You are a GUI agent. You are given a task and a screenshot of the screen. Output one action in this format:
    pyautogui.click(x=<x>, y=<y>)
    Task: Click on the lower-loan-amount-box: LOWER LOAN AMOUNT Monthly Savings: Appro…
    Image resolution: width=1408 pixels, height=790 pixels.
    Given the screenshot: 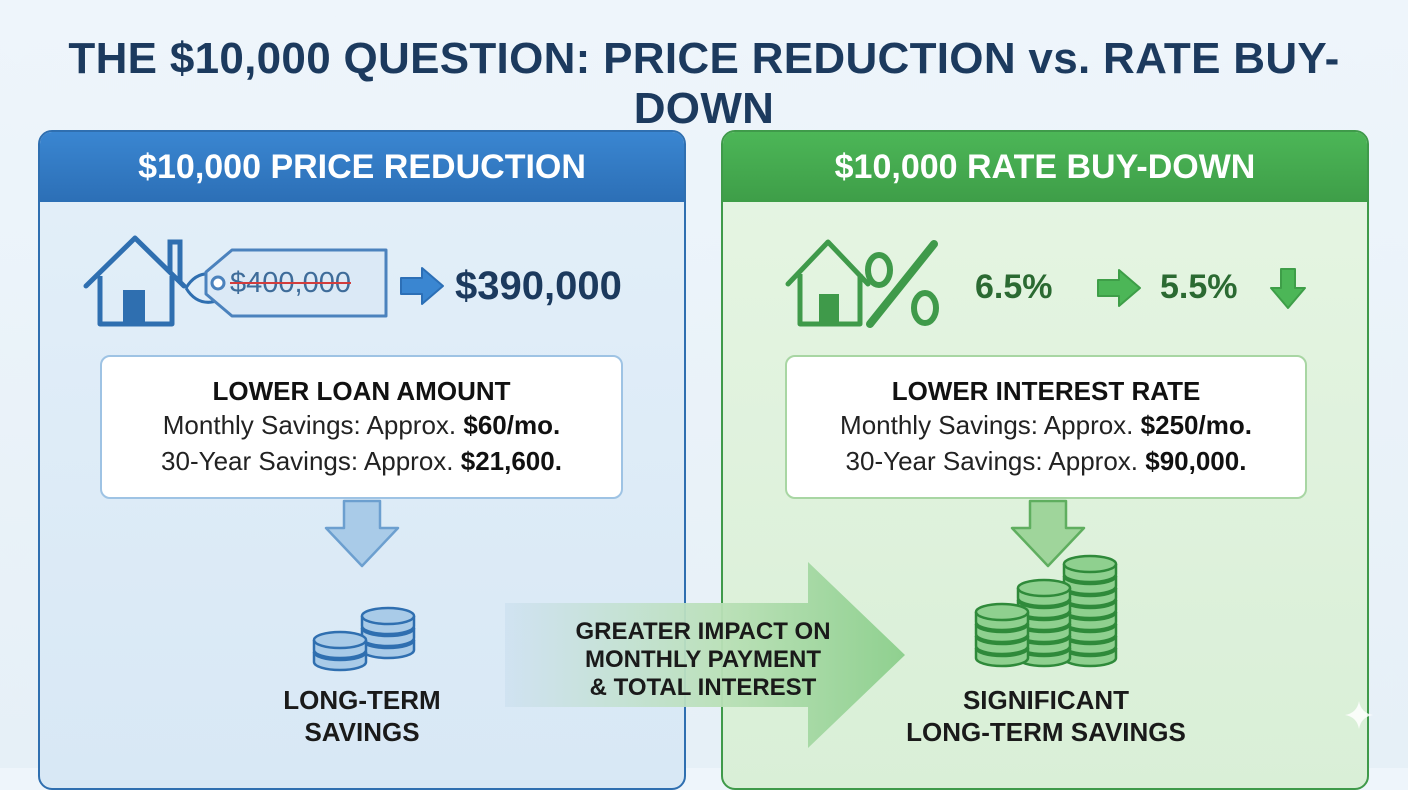 What is the action you would take?
    pyautogui.click(x=361, y=427)
    